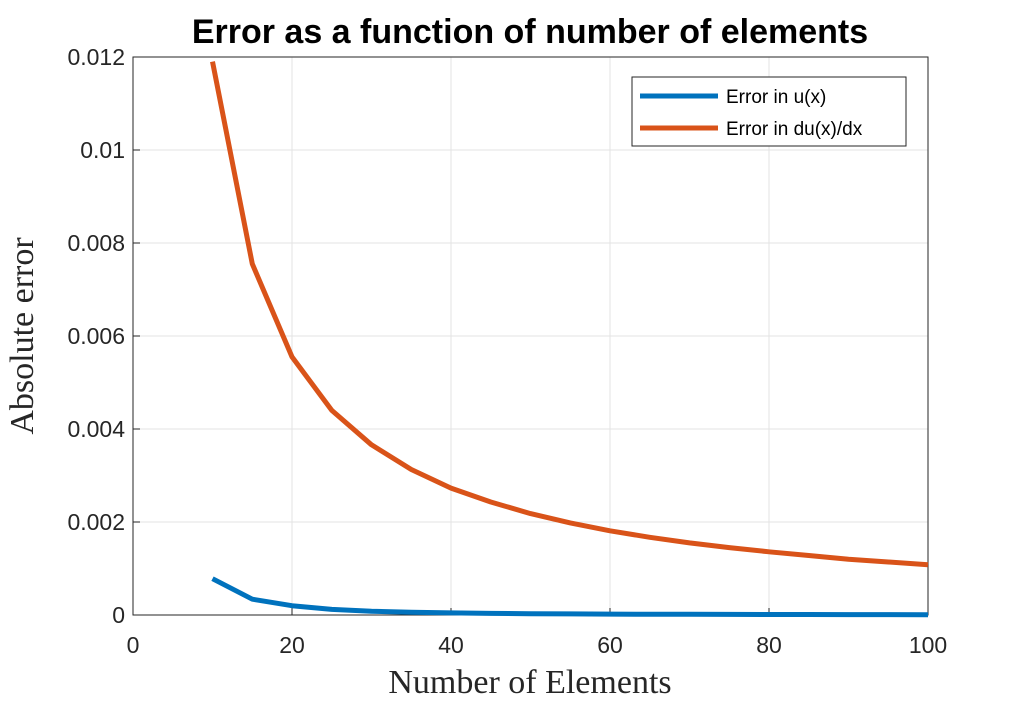 Image resolution: width=1025 pixels, height=707 pixels. I want to click on x-tick-label: 20, so click(292, 645).